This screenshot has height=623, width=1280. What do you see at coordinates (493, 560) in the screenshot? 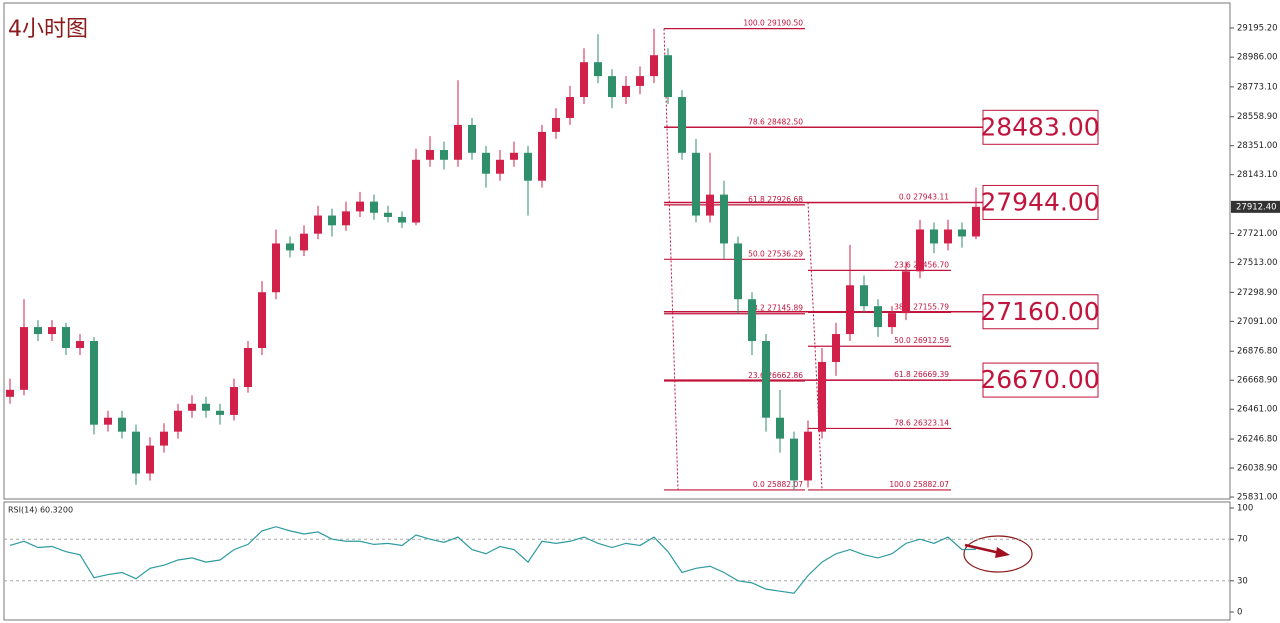
I see `rsi-line` at bounding box center [493, 560].